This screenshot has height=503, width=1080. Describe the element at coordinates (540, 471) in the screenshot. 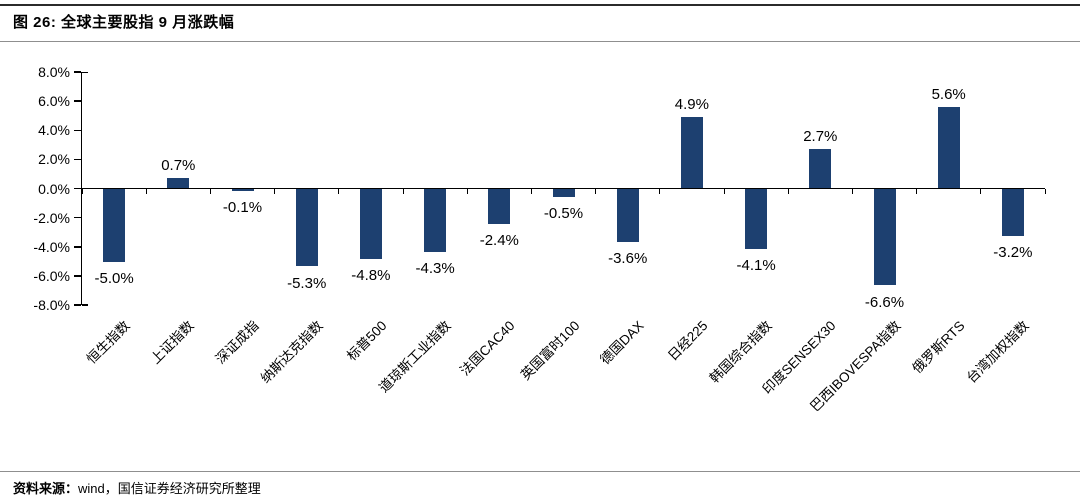

I see `footer-rule` at that location.